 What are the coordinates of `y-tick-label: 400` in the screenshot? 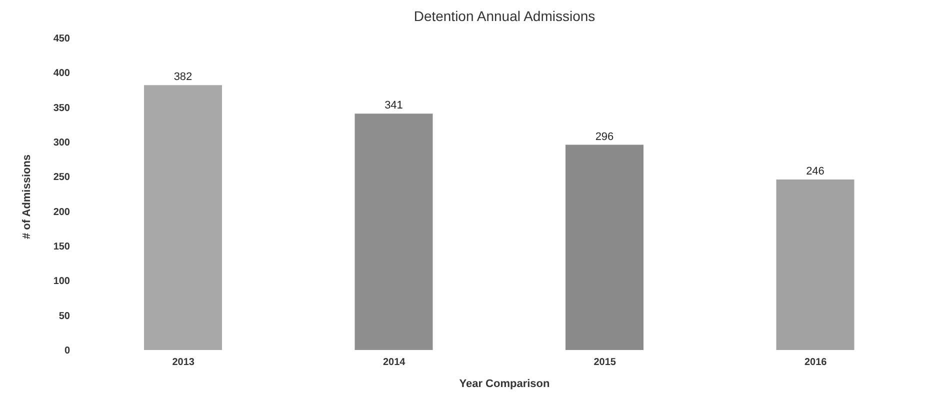 It's located at (61, 74).